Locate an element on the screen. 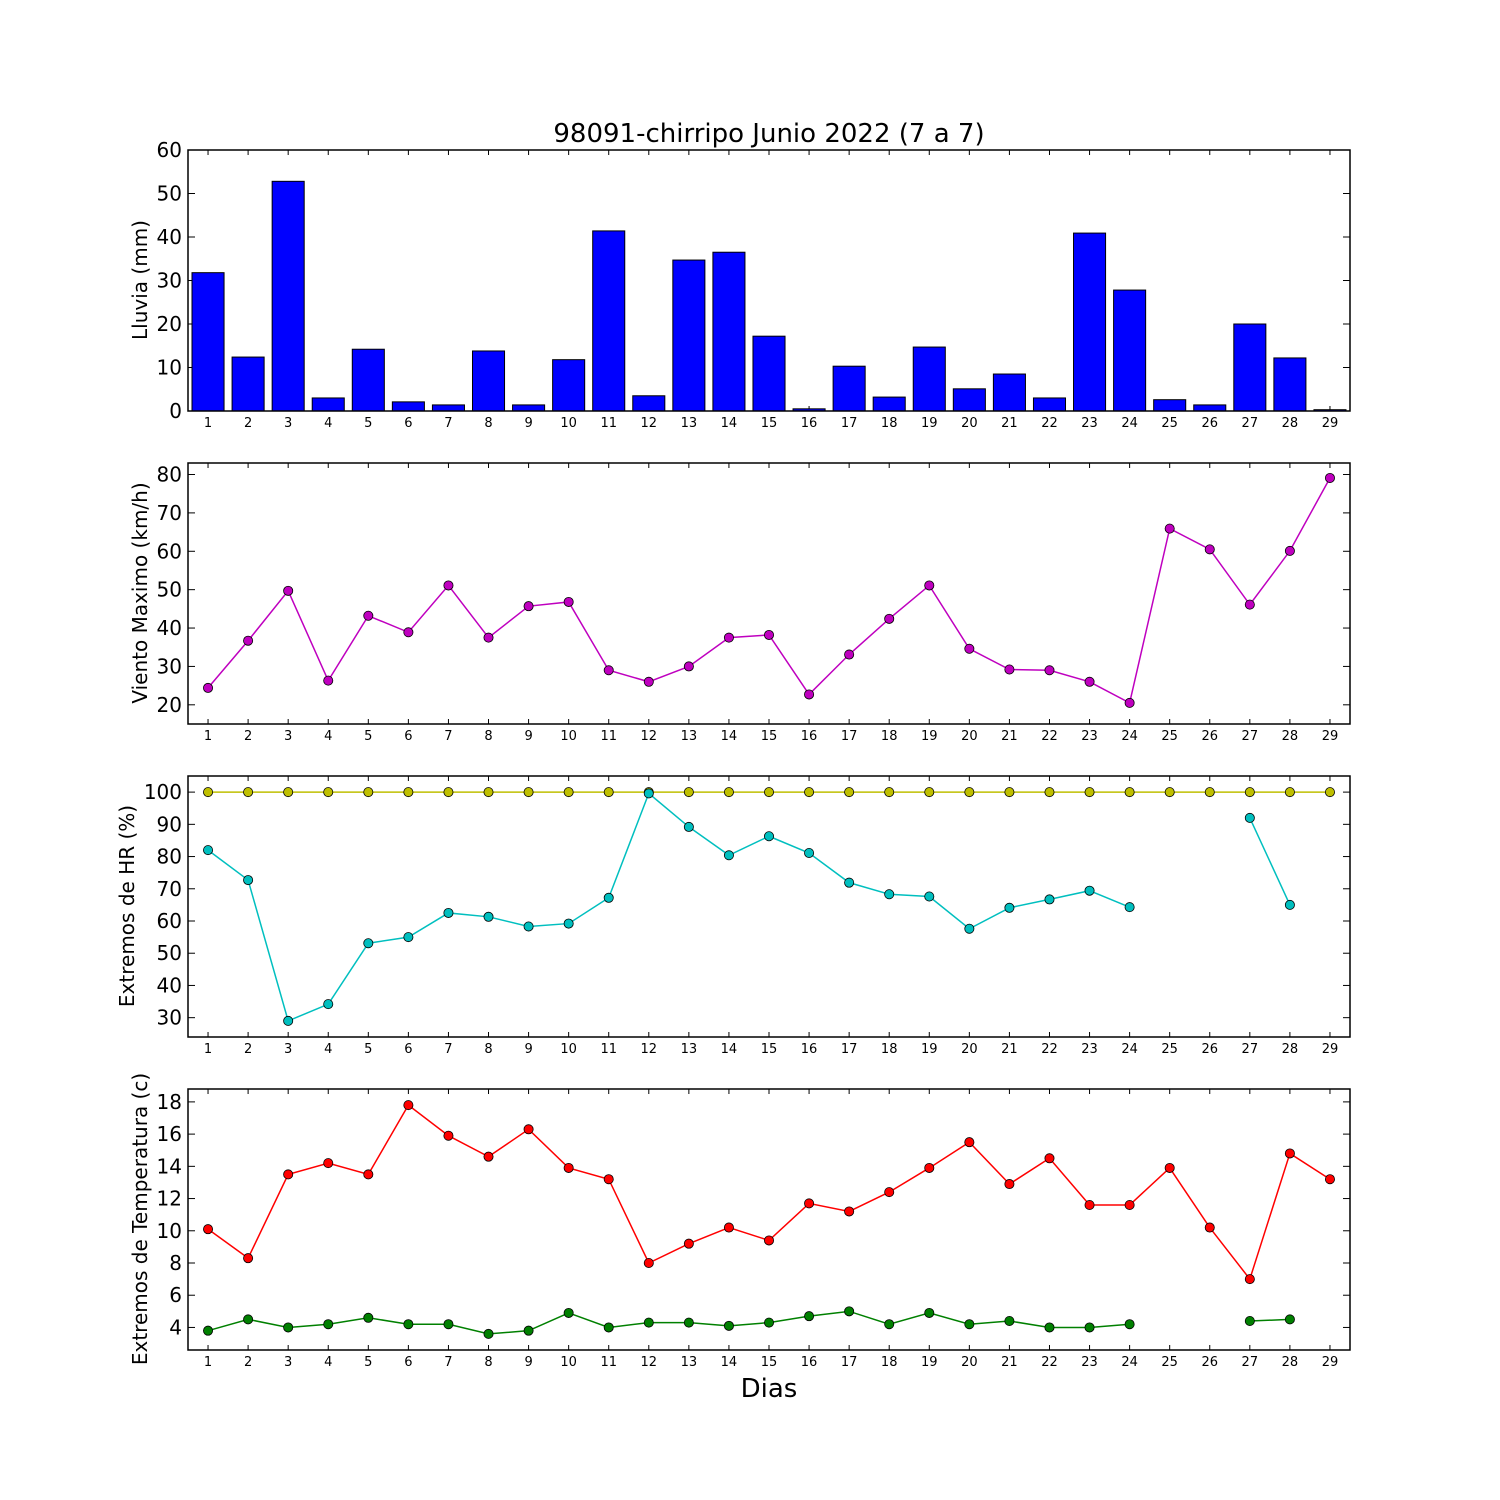  max-wind-x-tick-label: 5 is located at coordinates (368, 736).